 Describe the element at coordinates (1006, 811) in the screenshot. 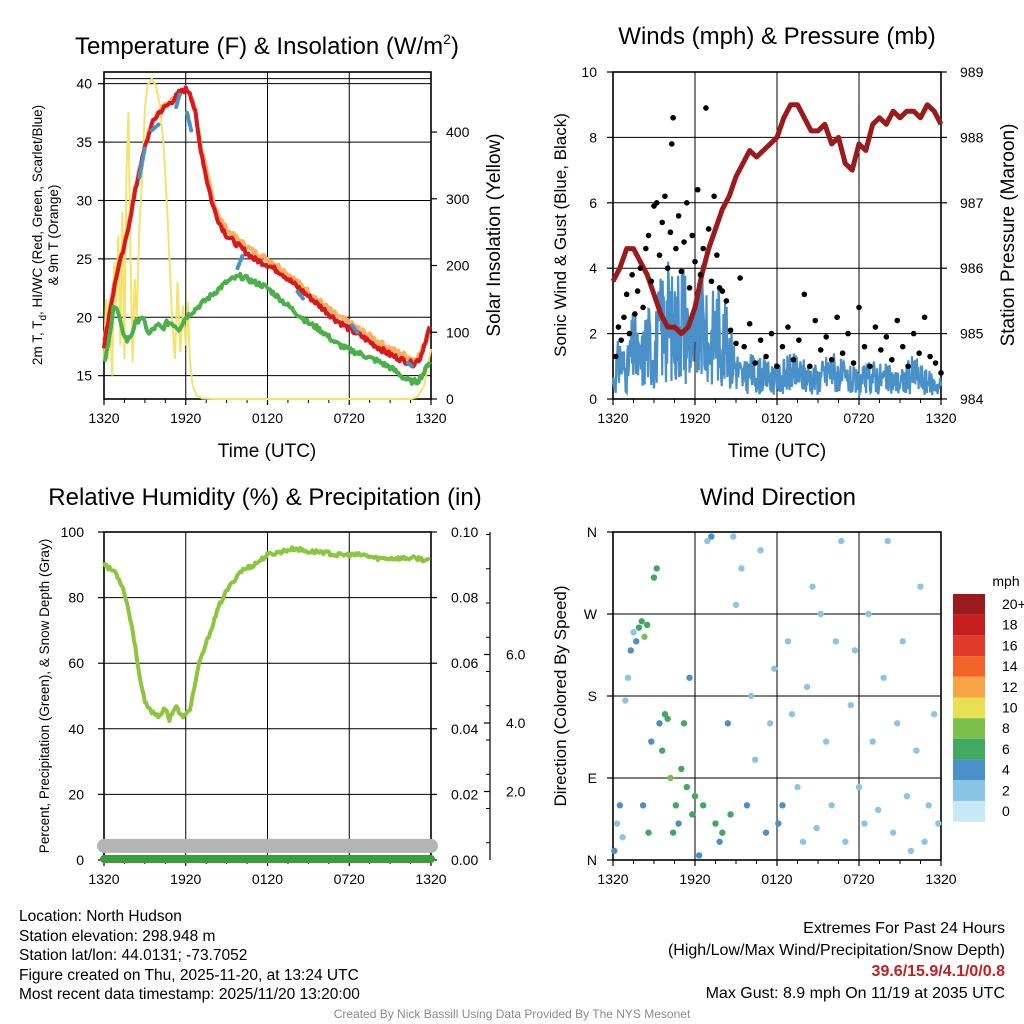

I see `speed-legend-label: 0` at that location.